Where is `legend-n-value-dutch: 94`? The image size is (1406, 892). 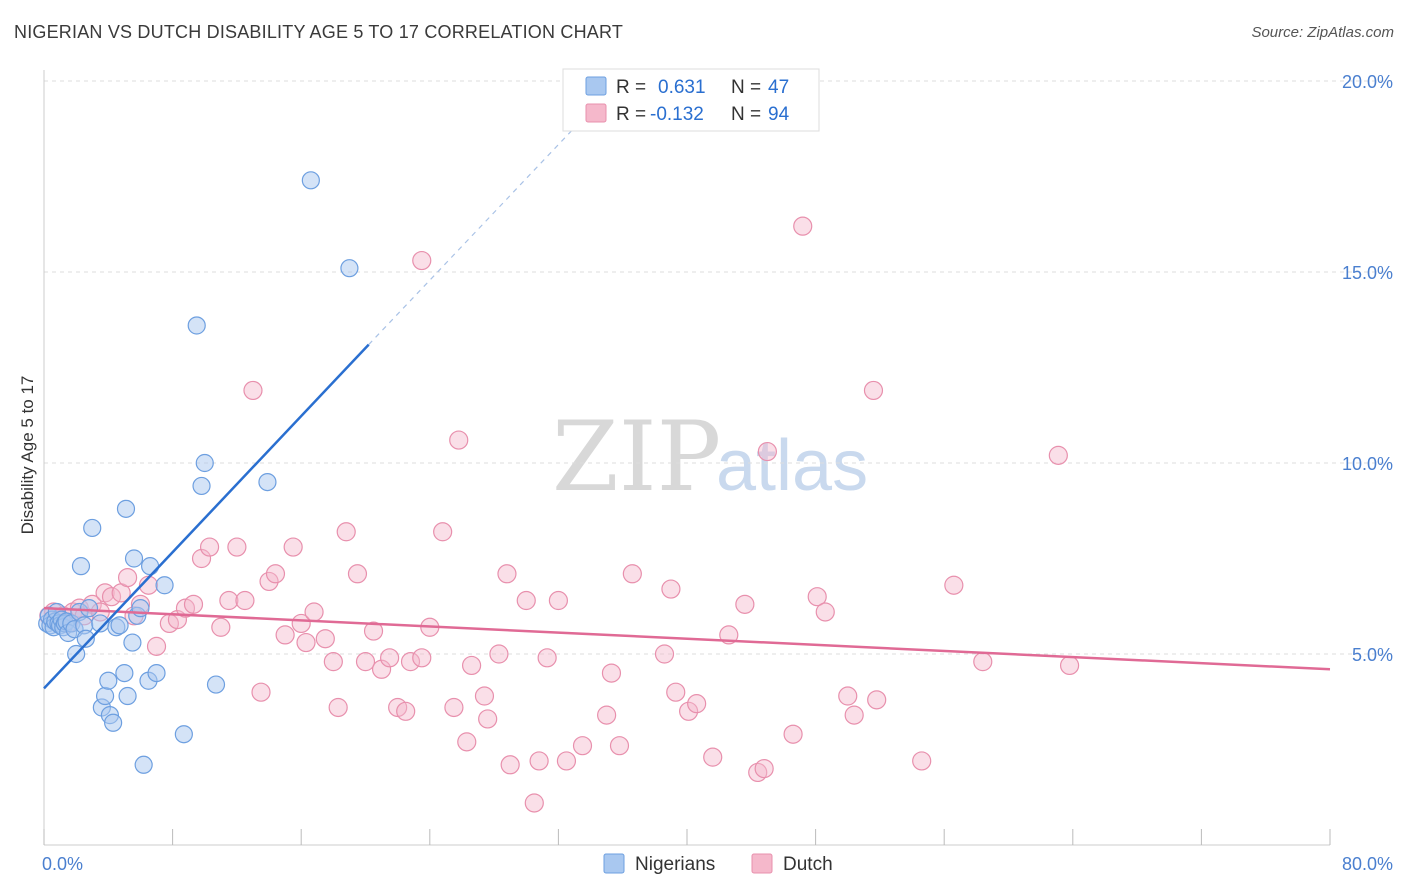
legend-n-value-dutch: 94 is located at coordinates (779, 114).